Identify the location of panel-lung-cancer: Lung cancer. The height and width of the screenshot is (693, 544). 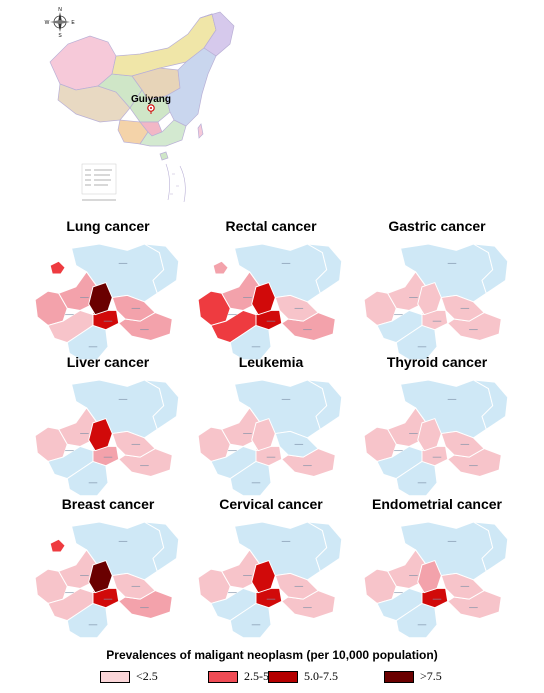
(108, 293).